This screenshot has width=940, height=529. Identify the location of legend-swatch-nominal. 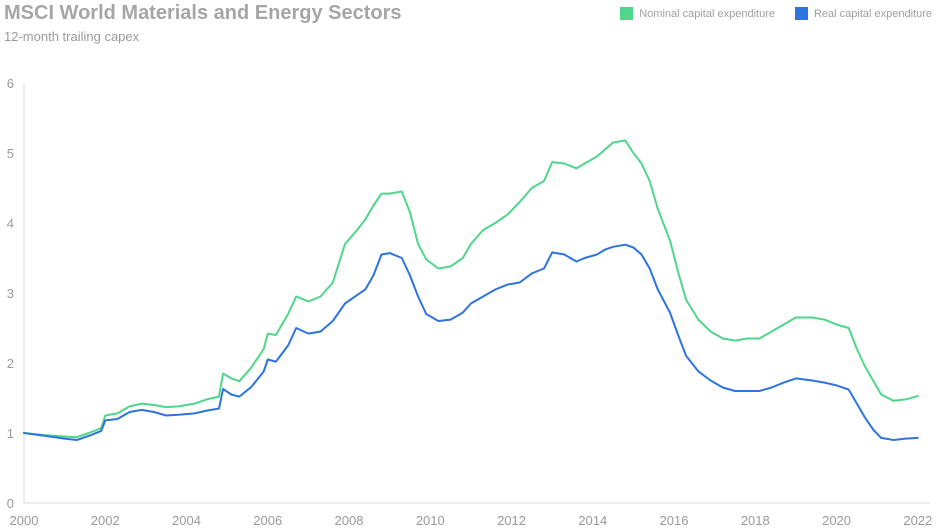
(627, 13).